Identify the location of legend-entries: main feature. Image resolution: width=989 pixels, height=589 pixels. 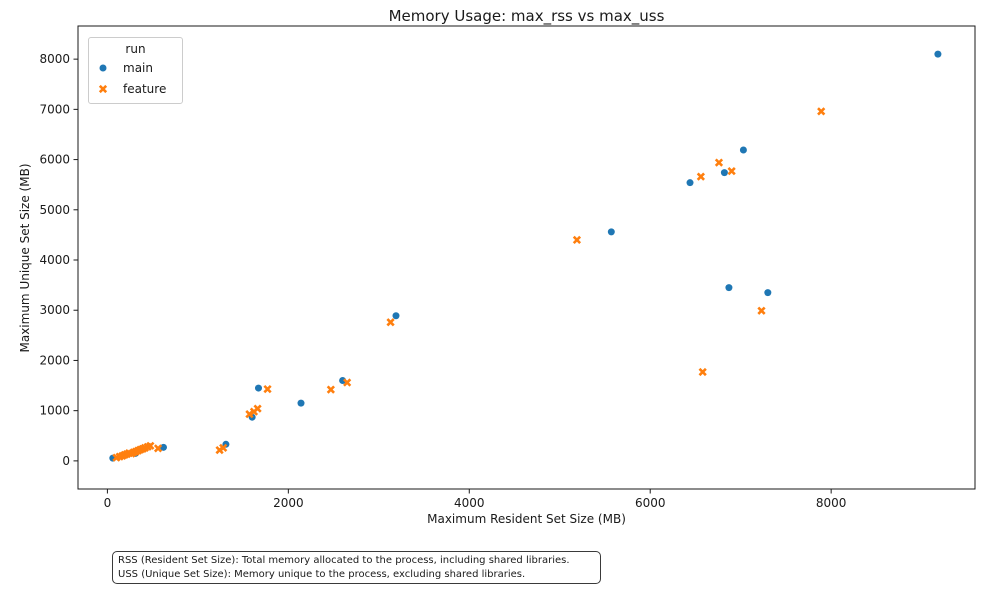
(135, 78).